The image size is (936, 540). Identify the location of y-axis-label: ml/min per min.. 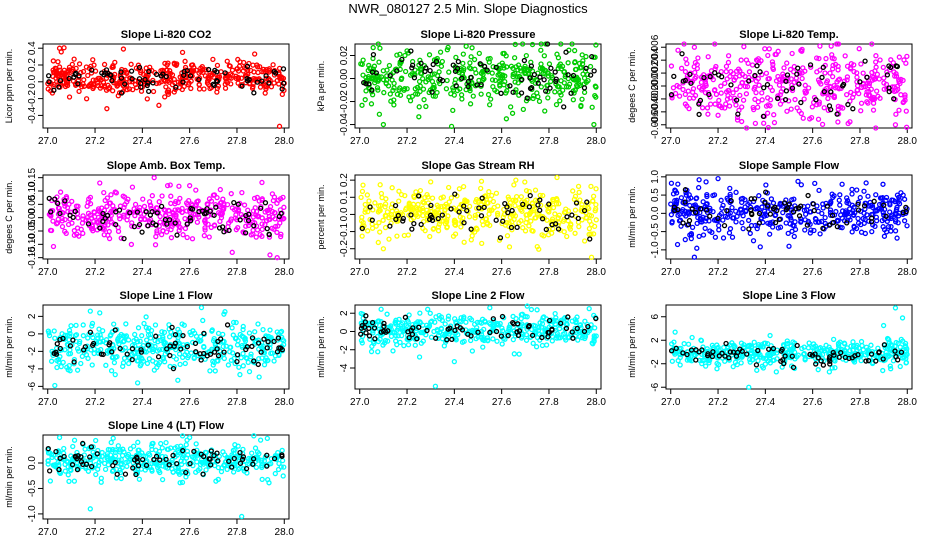
(9, 347).